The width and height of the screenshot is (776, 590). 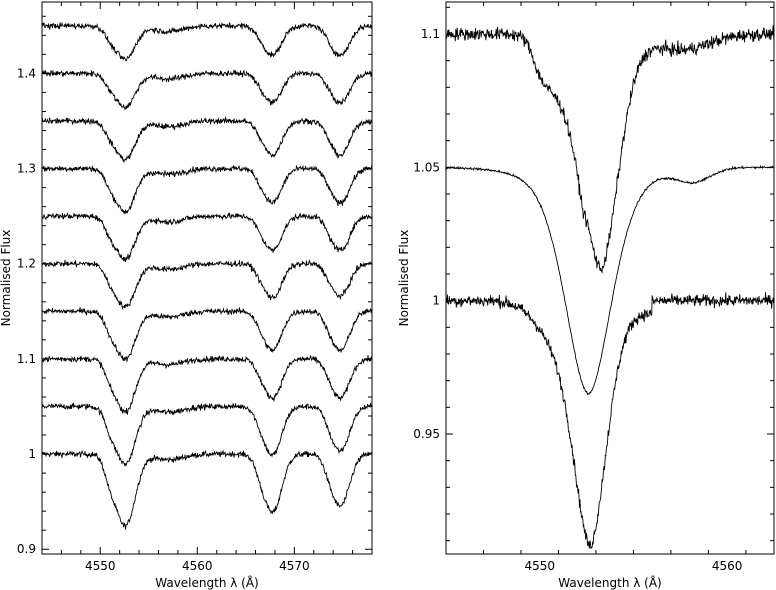 I want to click on left-y-axis-label: Normalised Flux, so click(x=6, y=278).